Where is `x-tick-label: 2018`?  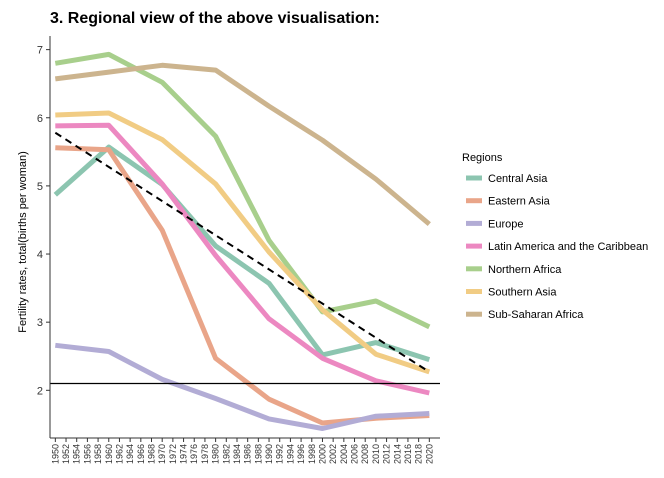 x-tick-label: 2018 is located at coordinates (419, 454).